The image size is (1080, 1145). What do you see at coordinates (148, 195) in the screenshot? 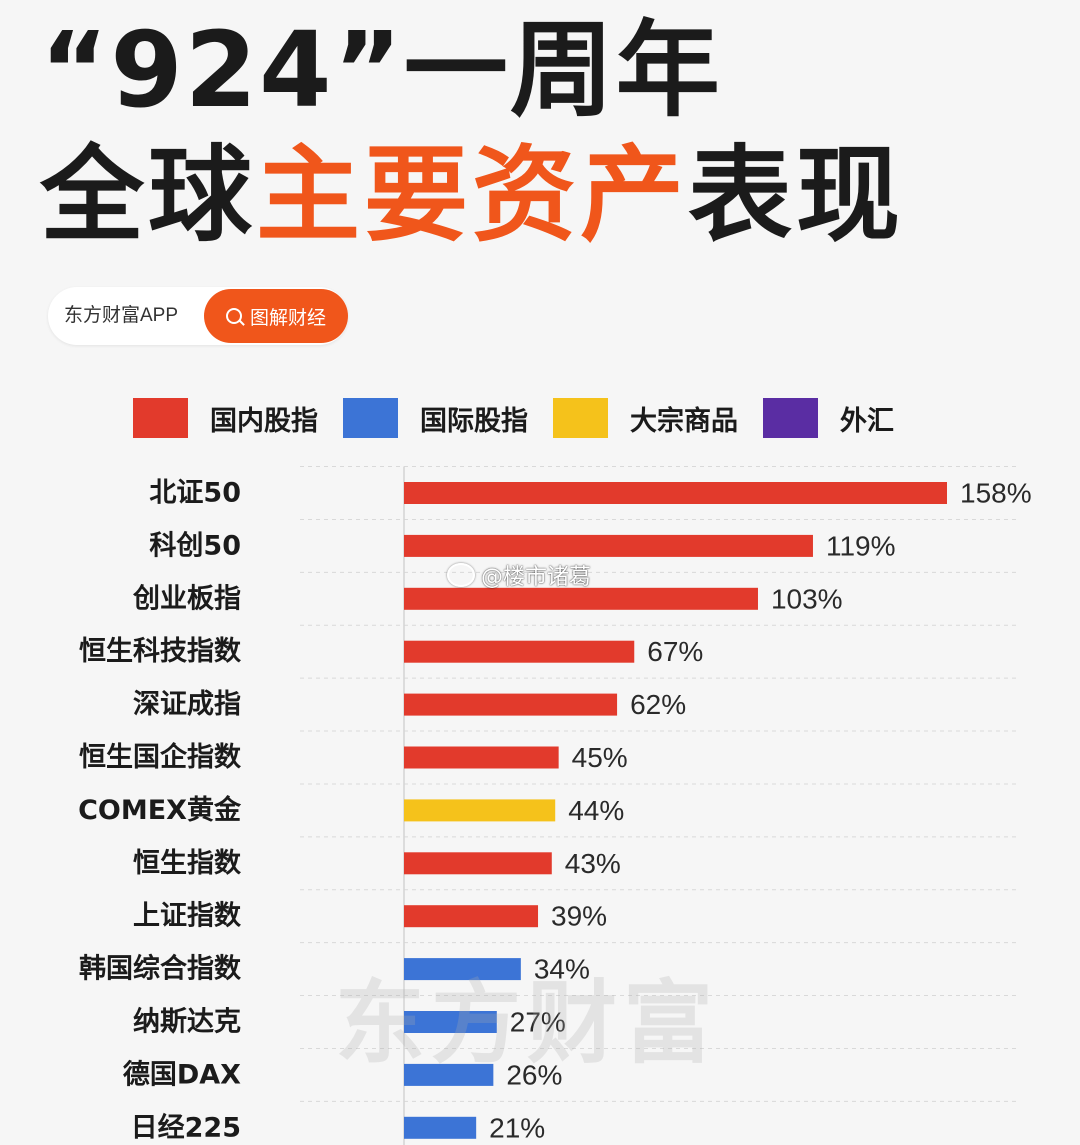
I see `title-prefix: 全球` at bounding box center [148, 195].